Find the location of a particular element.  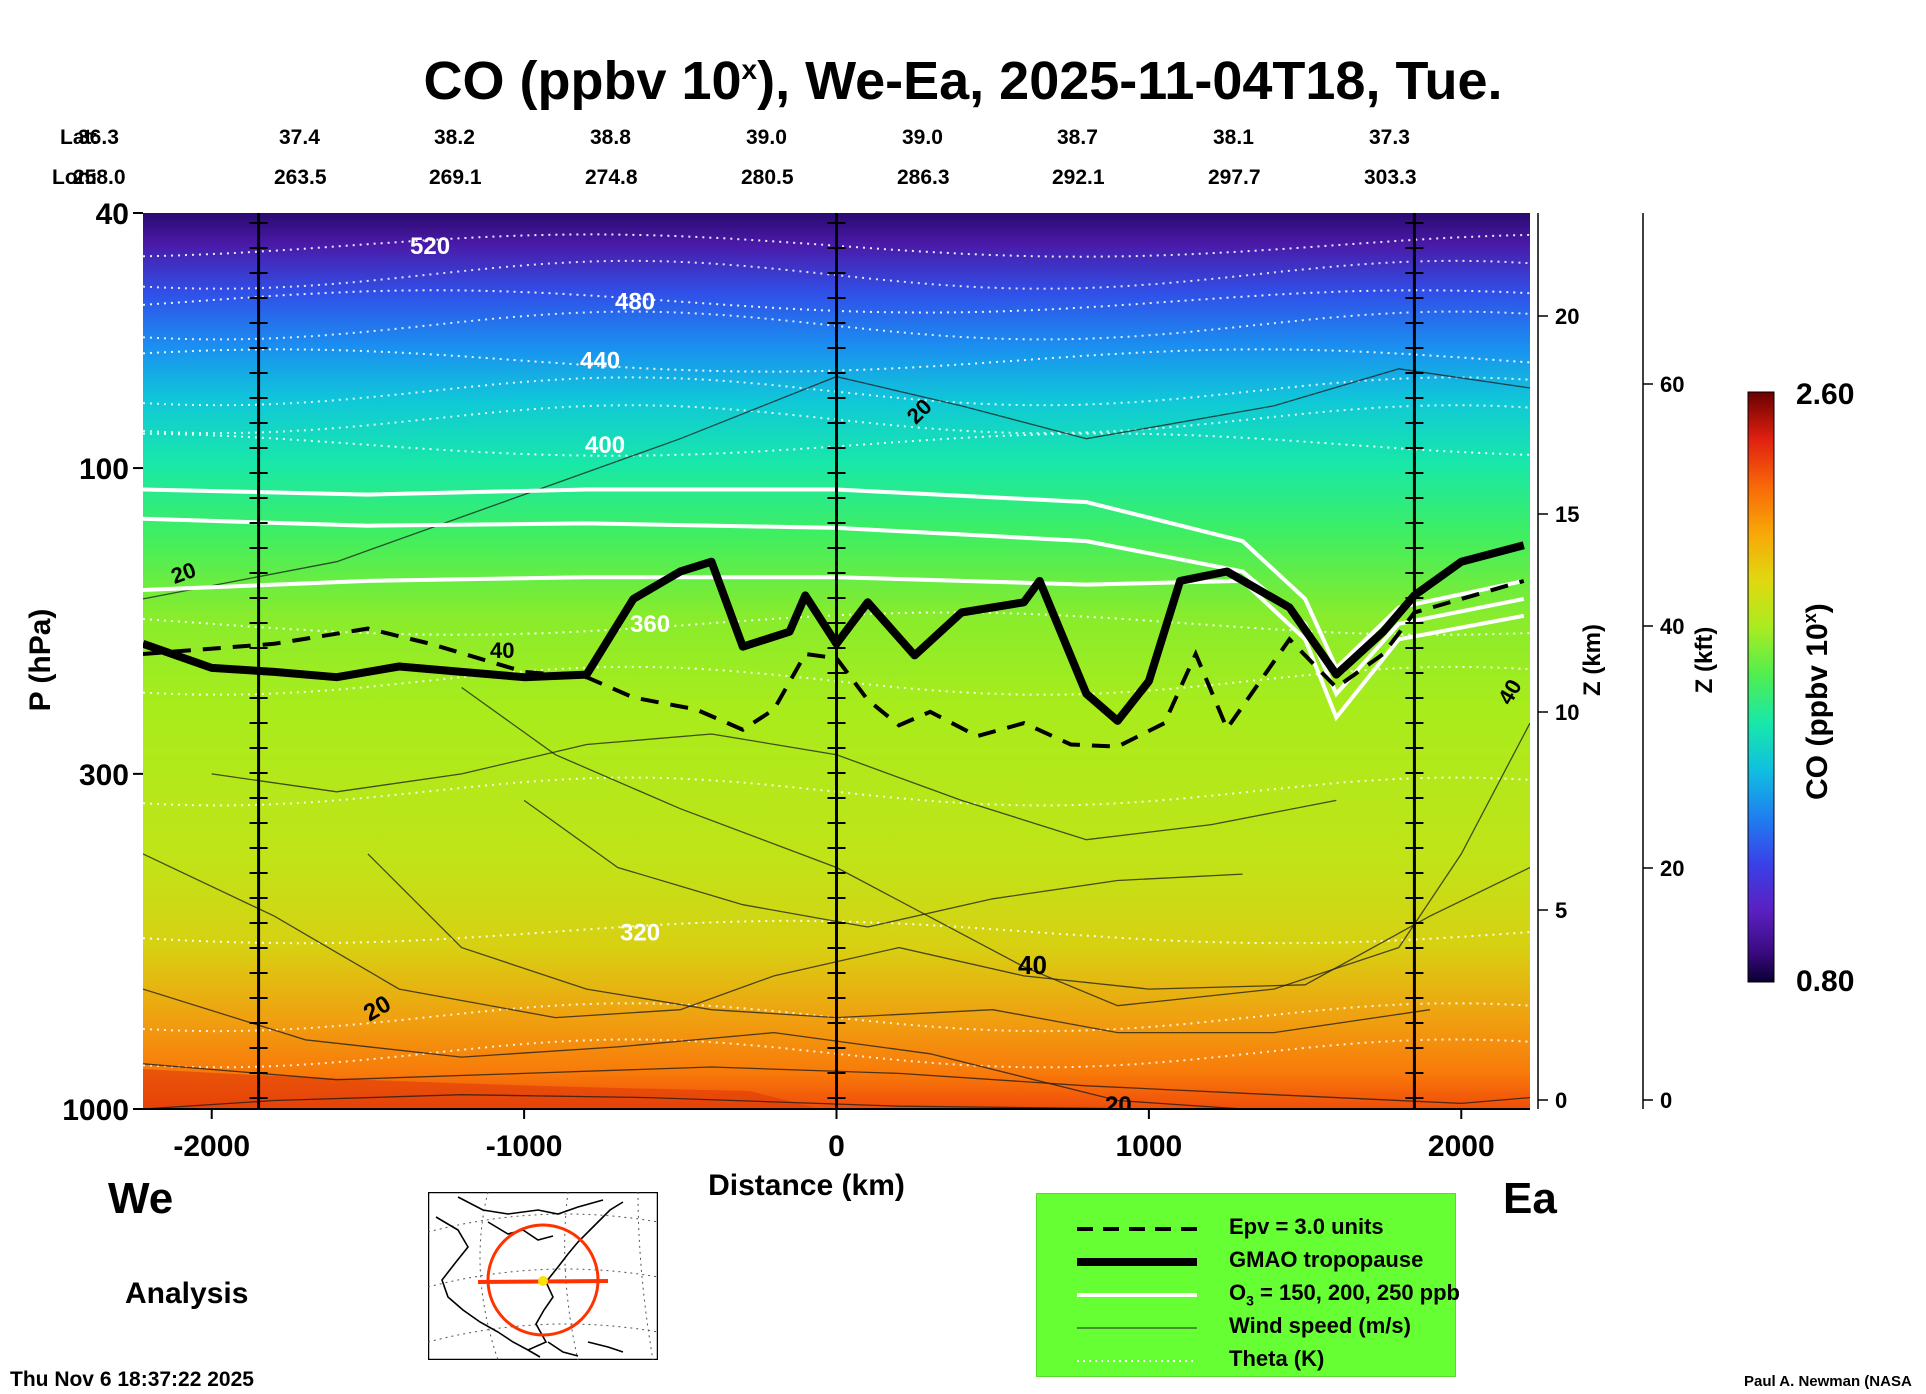

y-axis-label: P (hPa) is located at coordinates (40, 660).